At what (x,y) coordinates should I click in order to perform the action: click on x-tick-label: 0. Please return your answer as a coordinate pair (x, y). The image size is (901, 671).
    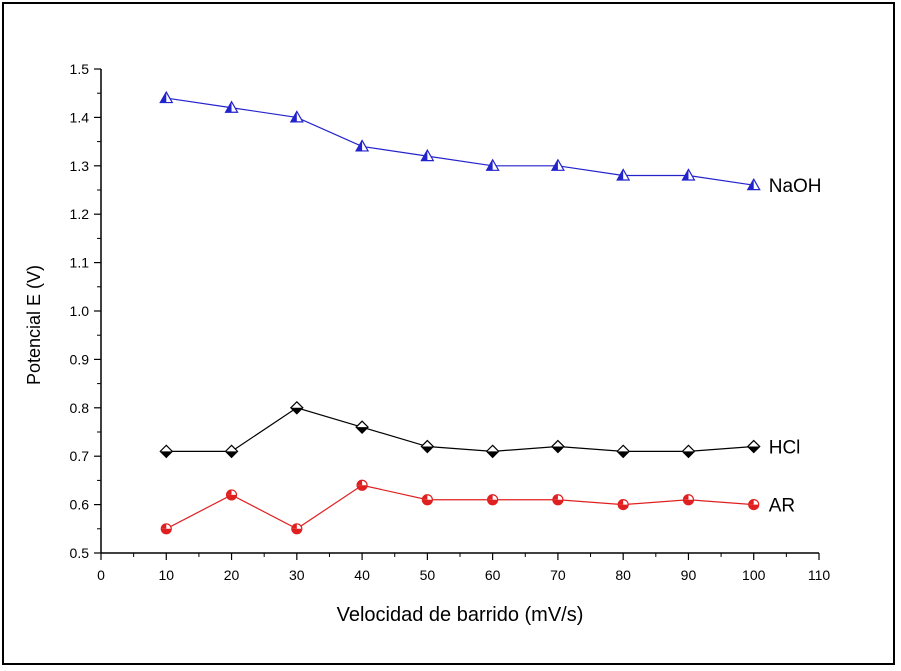
    Looking at the image, I should click on (101, 575).